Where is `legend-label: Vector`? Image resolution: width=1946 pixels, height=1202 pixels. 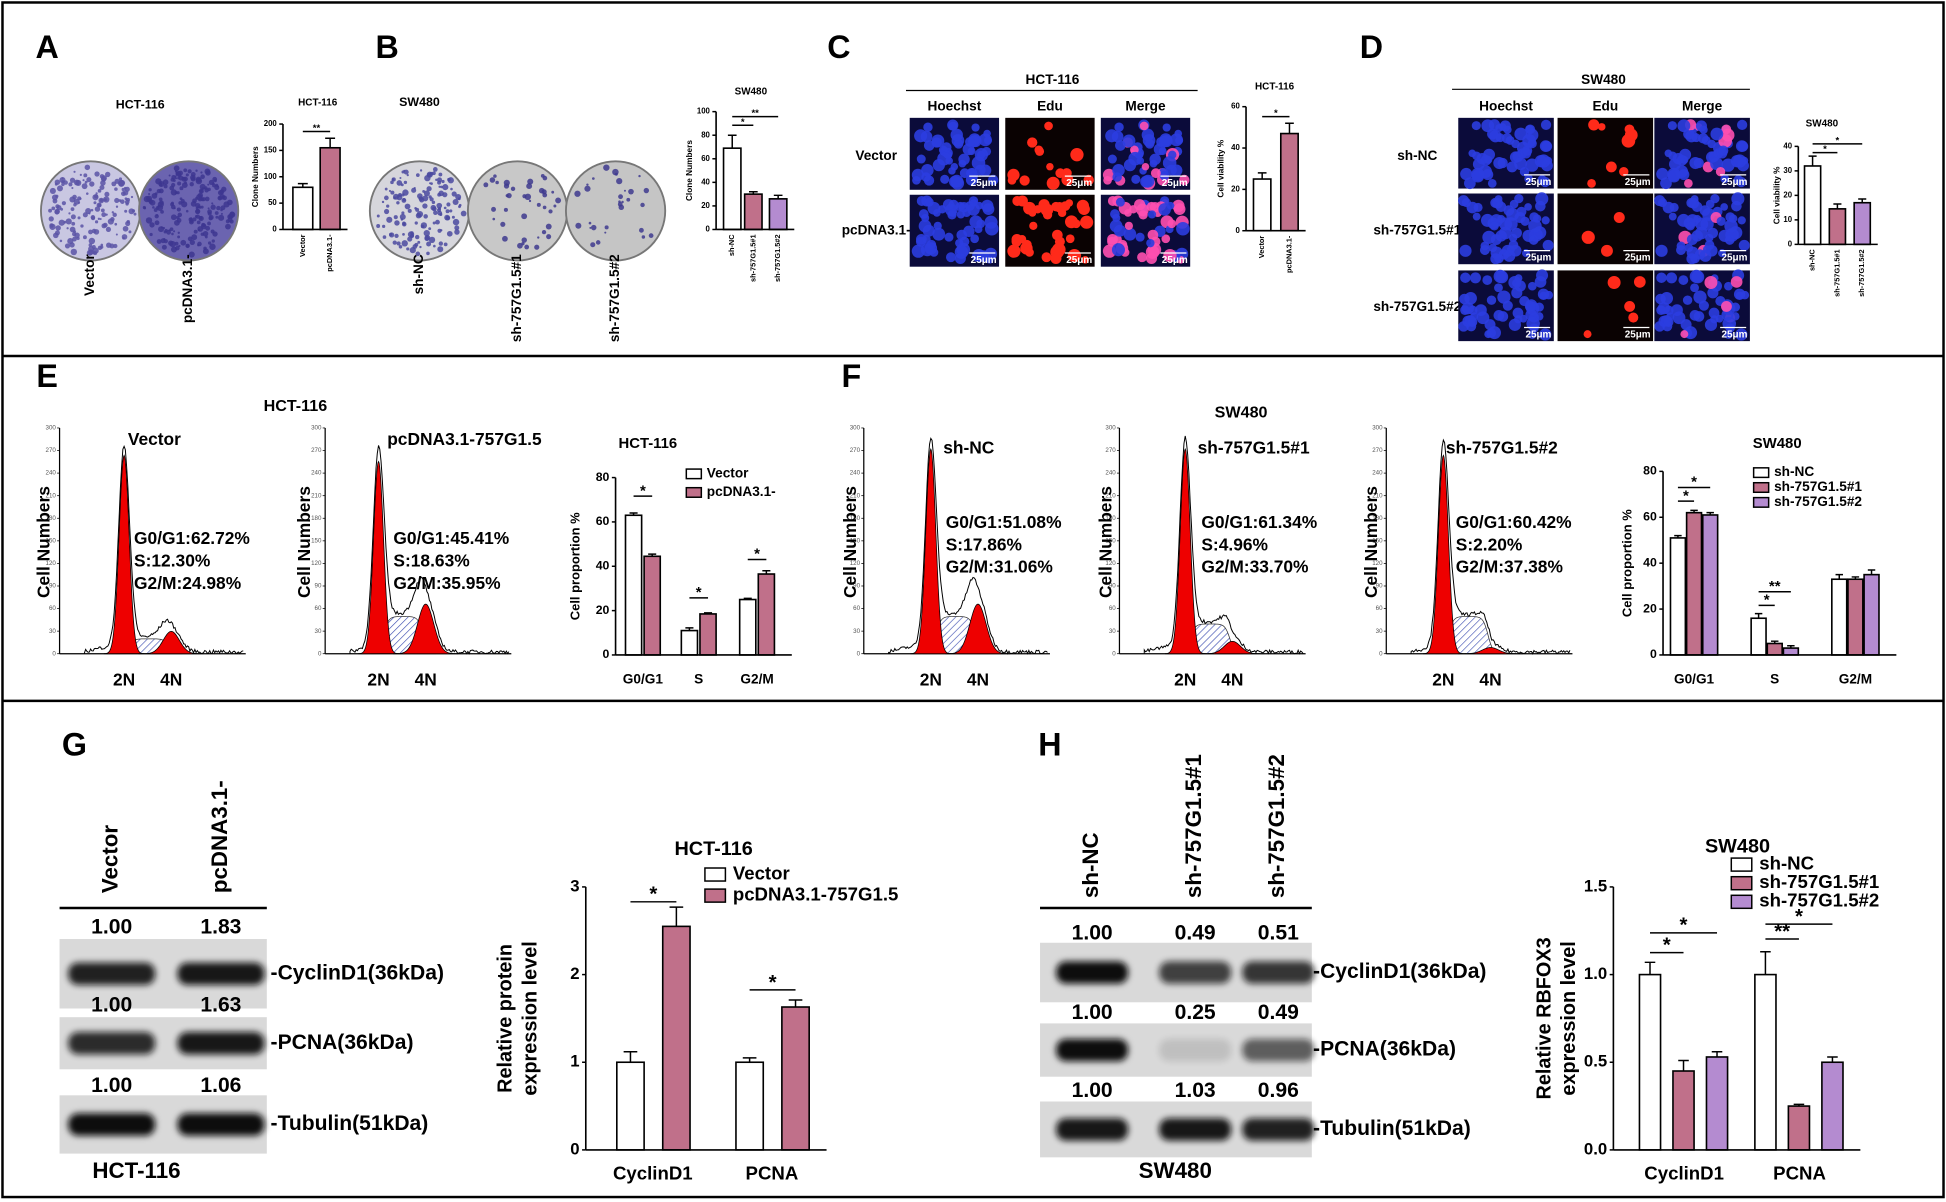 legend-label: Vector is located at coordinates (728, 472).